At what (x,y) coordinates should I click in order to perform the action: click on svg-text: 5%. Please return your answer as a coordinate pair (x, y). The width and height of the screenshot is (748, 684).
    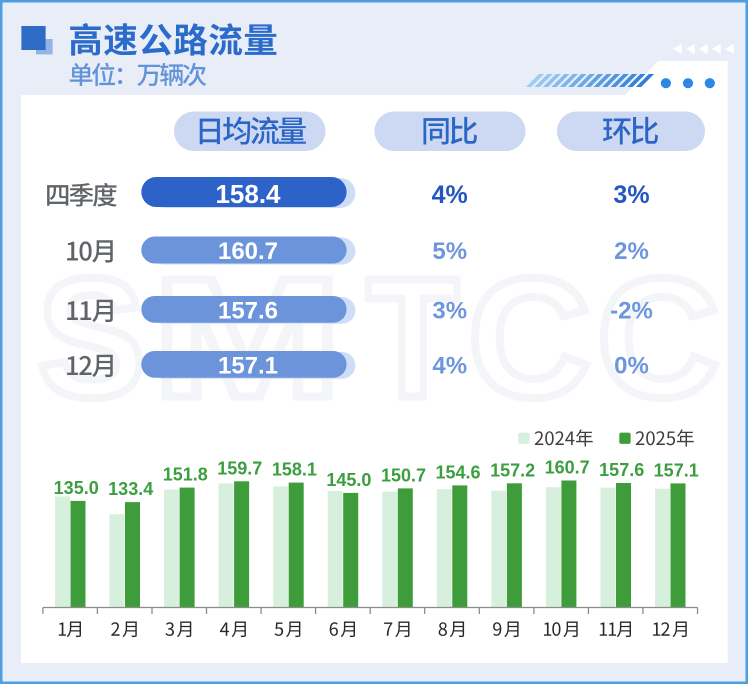
    Looking at the image, I should click on (449, 251).